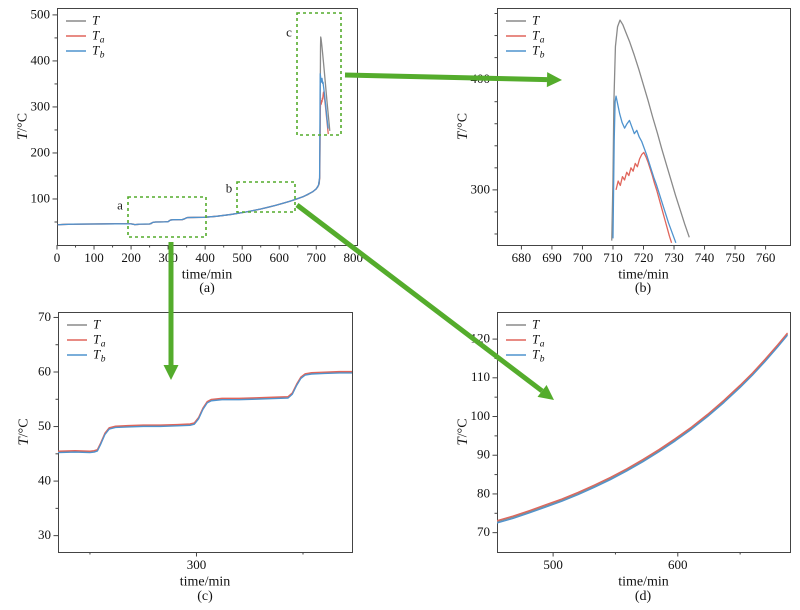 Image resolution: width=800 pixels, height=610 pixels. I want to click on panel-caption-a: (a), so click(207, 288).